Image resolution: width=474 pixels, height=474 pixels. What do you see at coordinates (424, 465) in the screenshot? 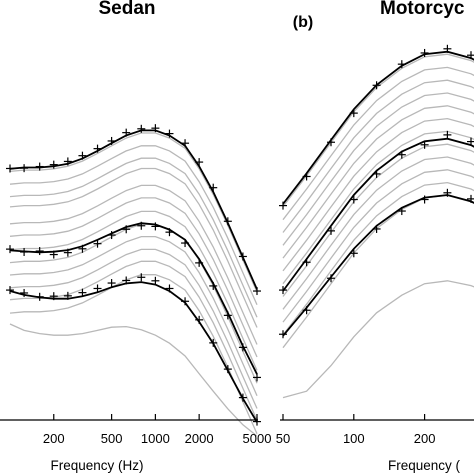
I see `x-axis-label-motorcycle: Frequency (` at bounding box center [424, 465].